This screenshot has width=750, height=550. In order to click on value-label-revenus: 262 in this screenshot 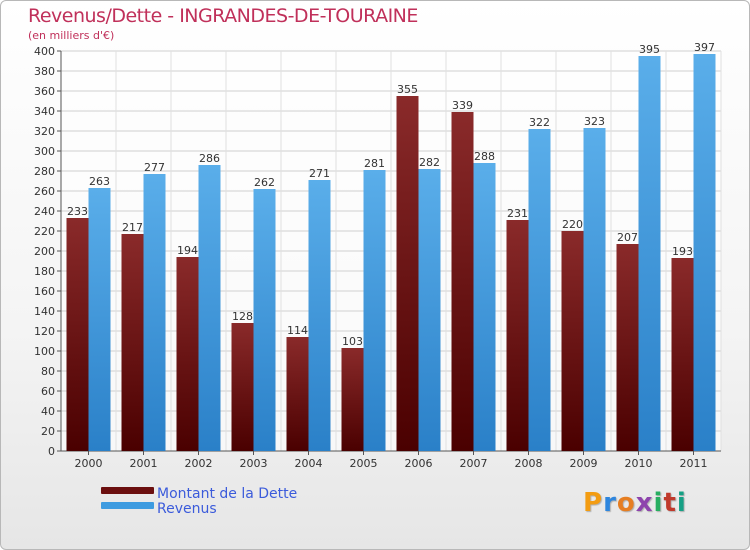, I will do `click(264, 182)`.